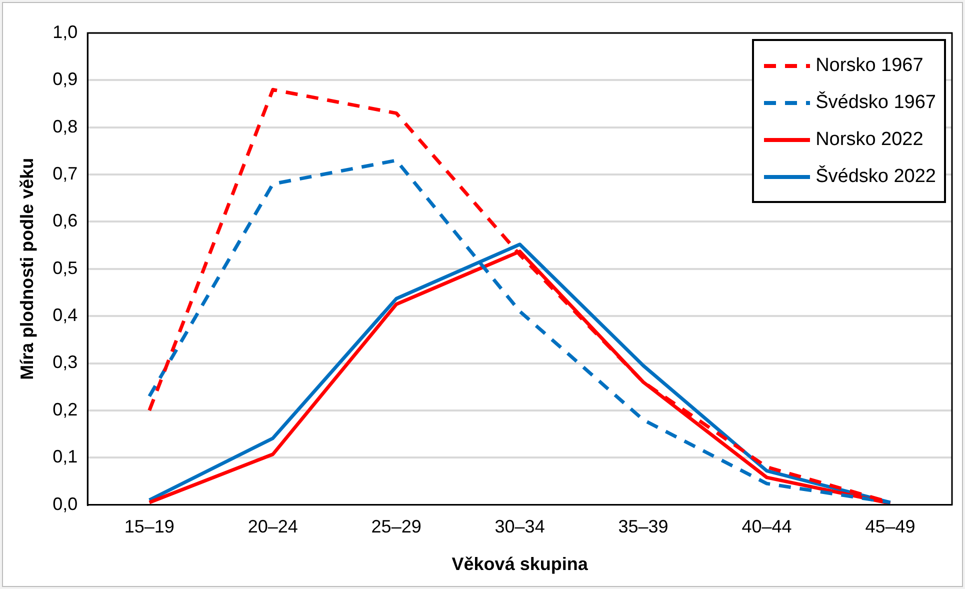  What do you see at coordinates (643, 526) in the screenshot?
I see `x-tick-label: 35–39` at bounding box center [643, 526].